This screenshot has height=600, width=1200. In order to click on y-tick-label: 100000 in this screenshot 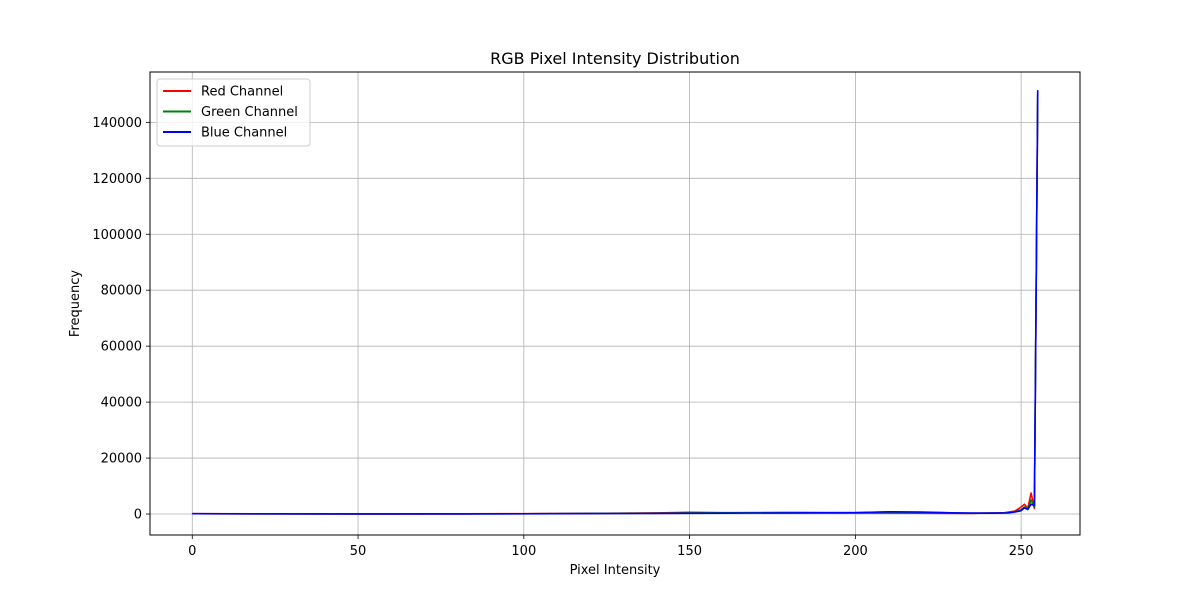, I will do `click(117, 235)`.